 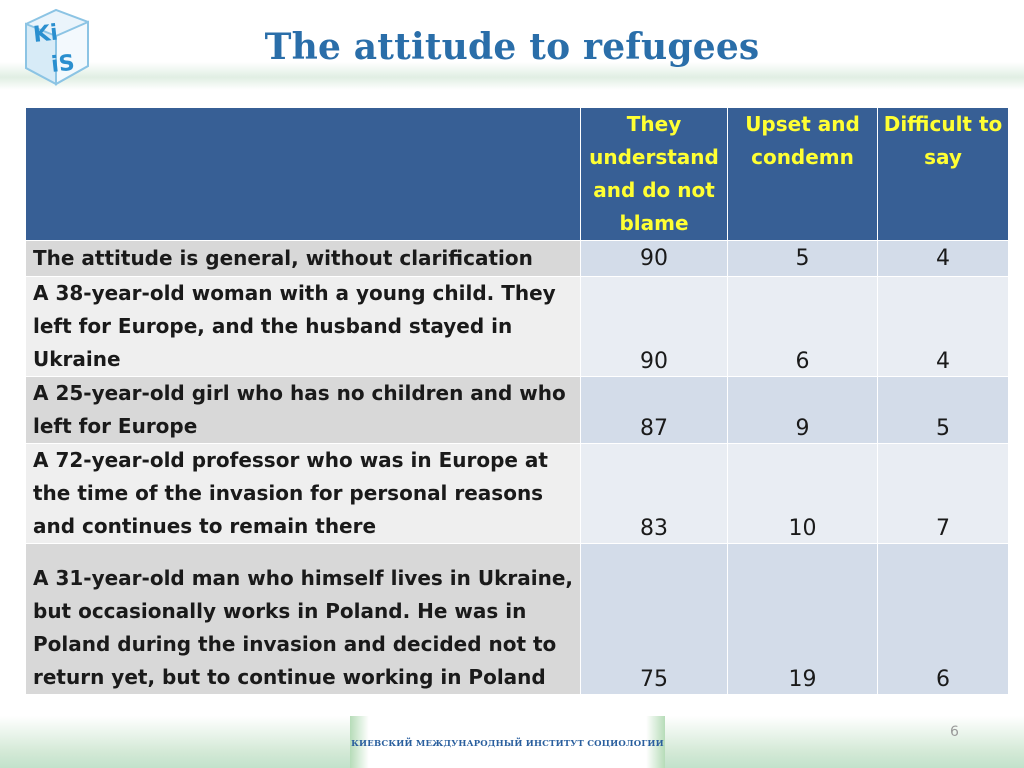 I want to click on cell-upset: 10, so click(x=802, y=493).